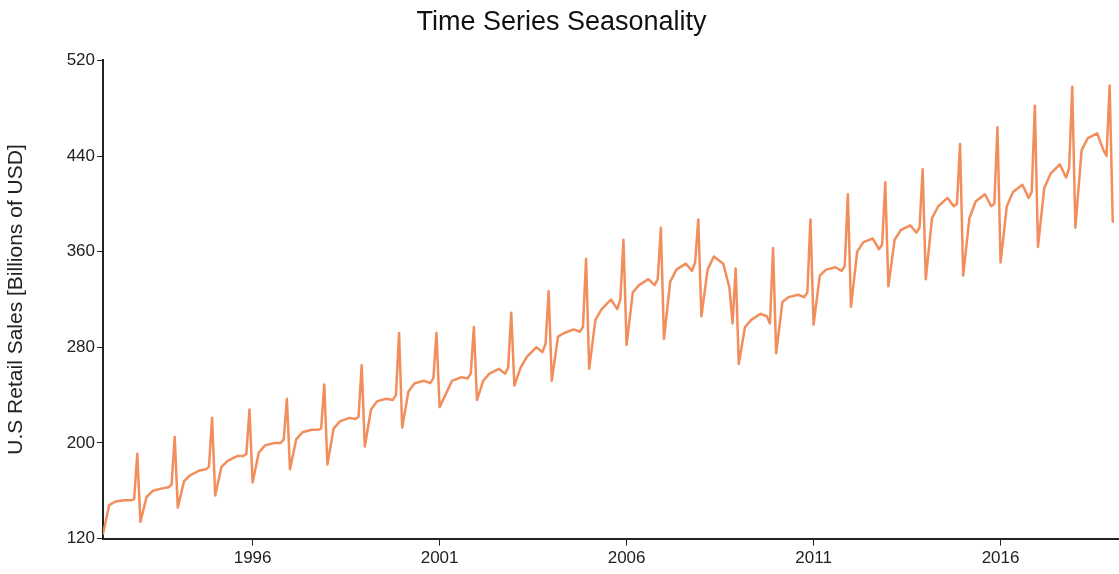 This screenshot has width=1119, height=574. Describe the element at coordinates (80, 155) in the screenshot. I see `y-tick-label: 440` at that location.